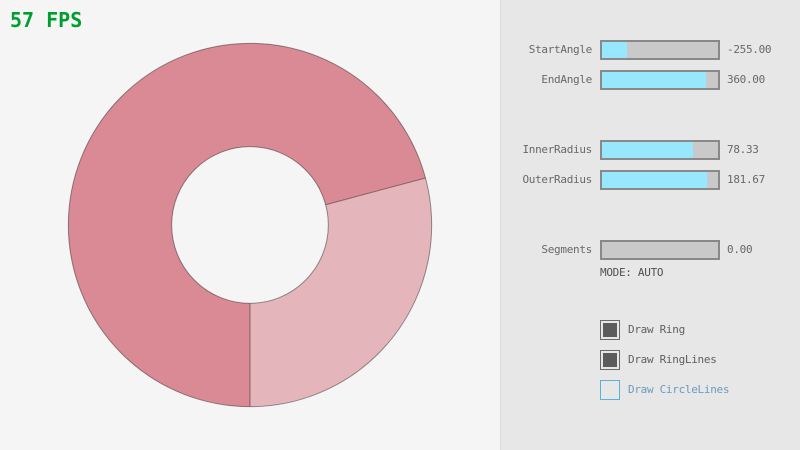  What do you see at coordinates (655, 180) in the screenshot?
I see `outer-radius-slider-fill` at bounding box center [655, 180].